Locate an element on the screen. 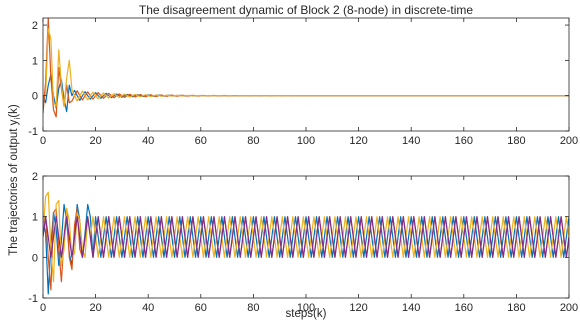 The height and width of the screenshot is (321, 580). y-axis-label: The trajectories of output yi(k) is located at coordinates (15, 180).